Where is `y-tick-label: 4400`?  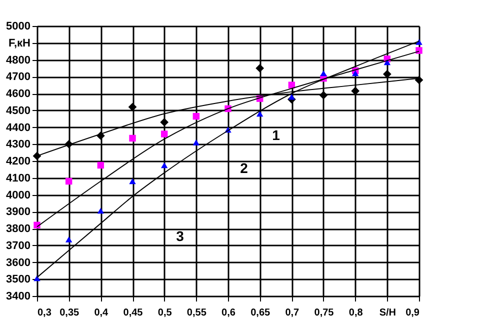 y-tick-label: 4400 is located at coordinates (18, 128).